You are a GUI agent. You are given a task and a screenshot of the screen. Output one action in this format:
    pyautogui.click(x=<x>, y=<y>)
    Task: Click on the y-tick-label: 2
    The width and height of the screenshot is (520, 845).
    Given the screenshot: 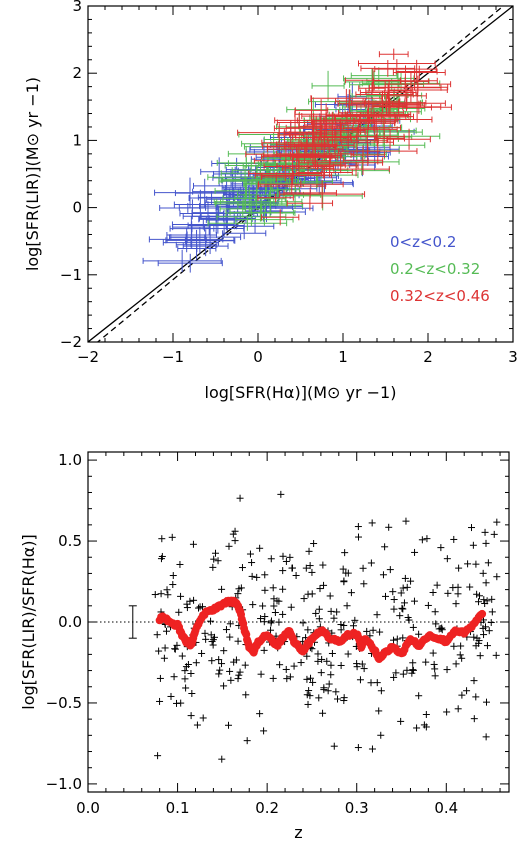 What is the action you would take?
    pyautogui.click(x=77, y=73)
    